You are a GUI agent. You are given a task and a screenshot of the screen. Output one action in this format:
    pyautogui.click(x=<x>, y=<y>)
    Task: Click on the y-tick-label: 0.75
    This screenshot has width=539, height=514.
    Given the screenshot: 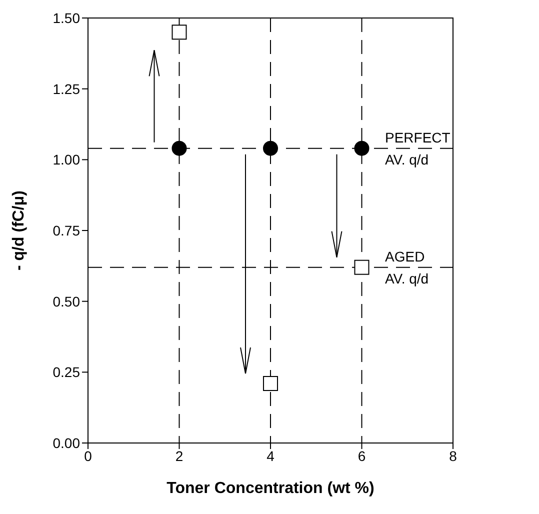 What is the action you would take?
    pyautogui.click(x=66, y=230)
    